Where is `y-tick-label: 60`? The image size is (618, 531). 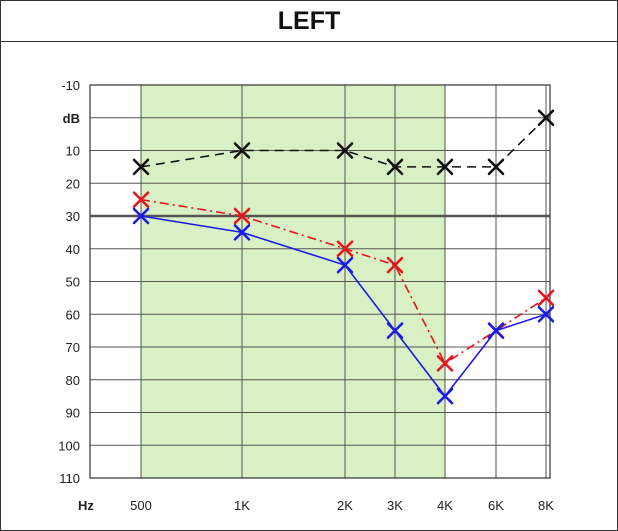
y-tick-label: 60 is located at coordinates (73, 314).